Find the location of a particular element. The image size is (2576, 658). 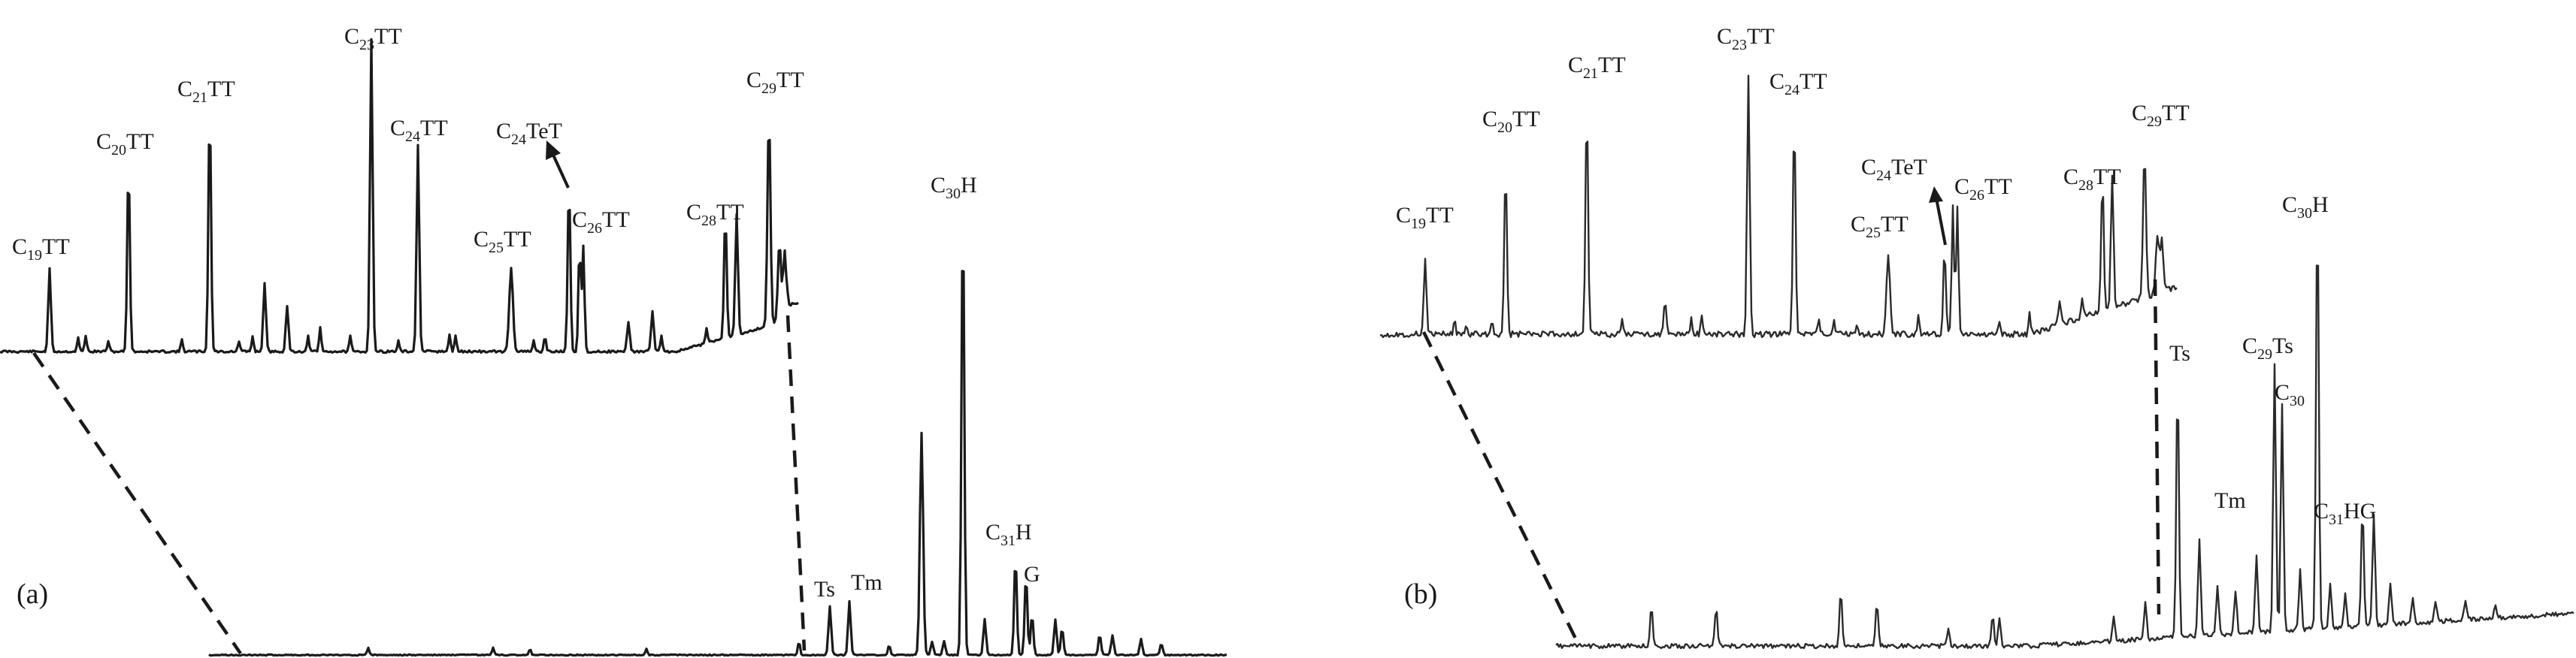

peak-label-c29ts: C29Ts is located at coordinates (2267, 348).